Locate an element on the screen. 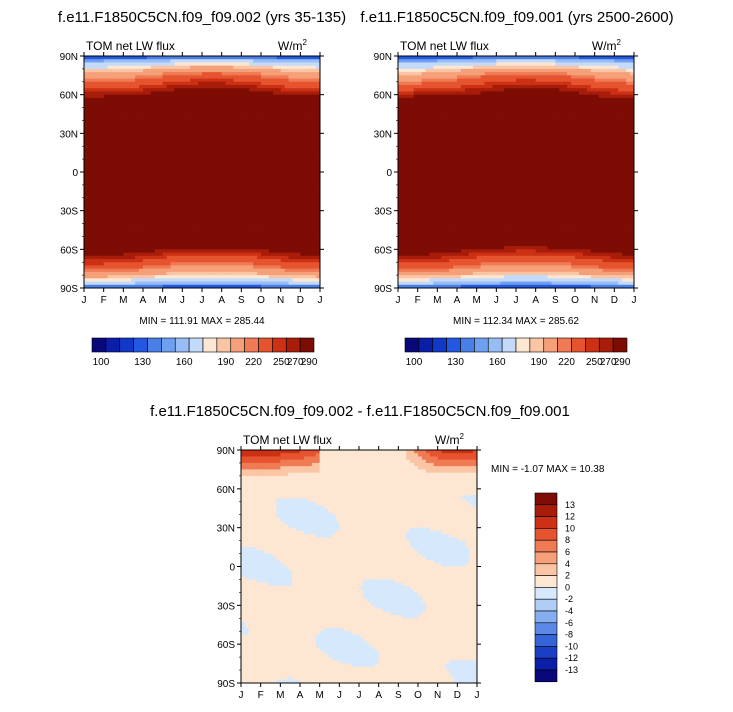  panel-left-minmax: MIN = 111.91 MAX = 285.44 is located at coordinates (202, 321).